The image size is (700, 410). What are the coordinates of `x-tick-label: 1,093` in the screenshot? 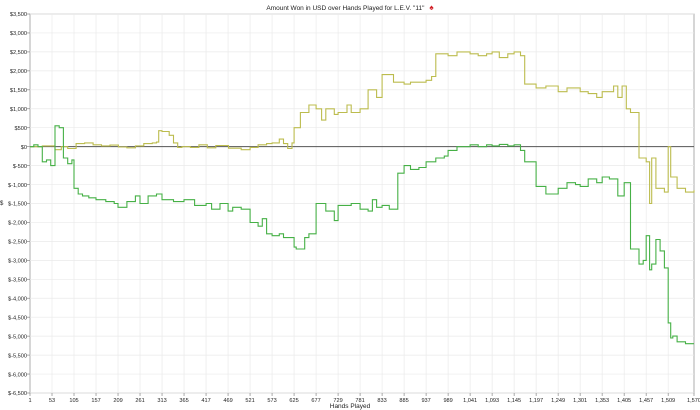 It's located at (492, 401).